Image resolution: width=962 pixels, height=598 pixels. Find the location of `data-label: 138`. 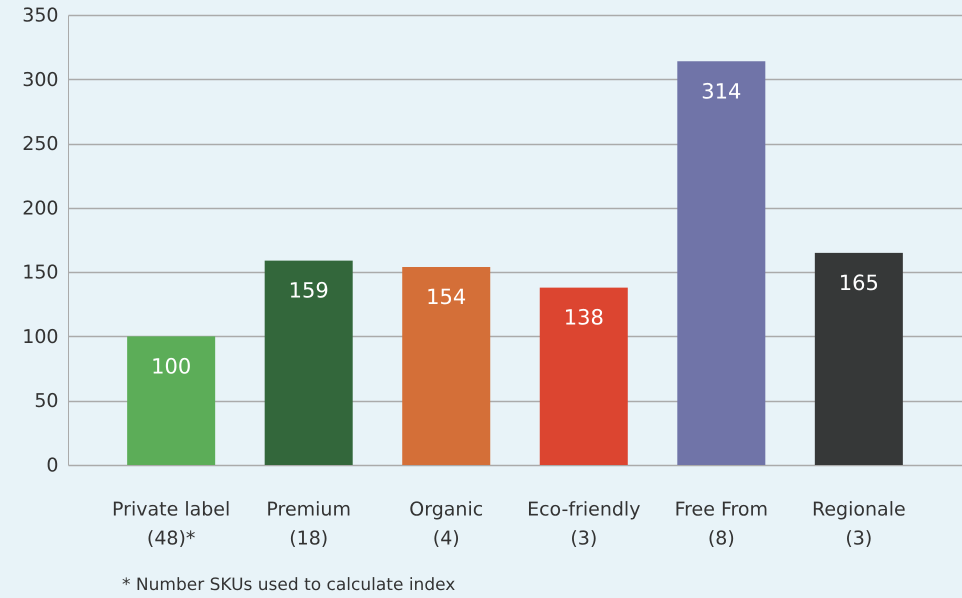

data-label: 138 is located at coordinates (584, 318).